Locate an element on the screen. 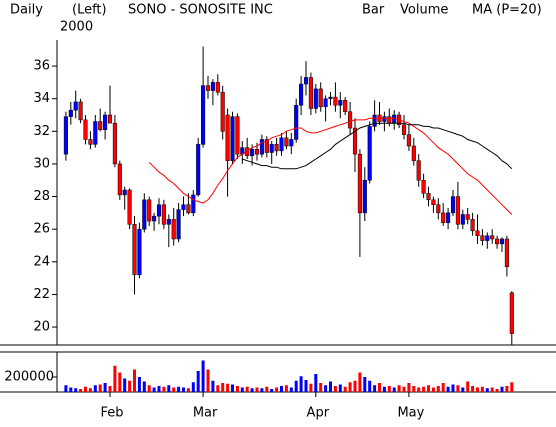 The height and width of the screenshot is (427, 556). x-tick-label: May is located at coordinates (410, 413).